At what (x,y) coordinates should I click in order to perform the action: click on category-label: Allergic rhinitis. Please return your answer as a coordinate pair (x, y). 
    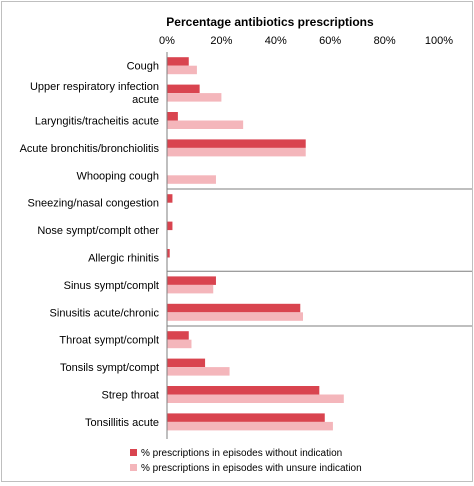
    Looking at the image, I should click on (123, 259).